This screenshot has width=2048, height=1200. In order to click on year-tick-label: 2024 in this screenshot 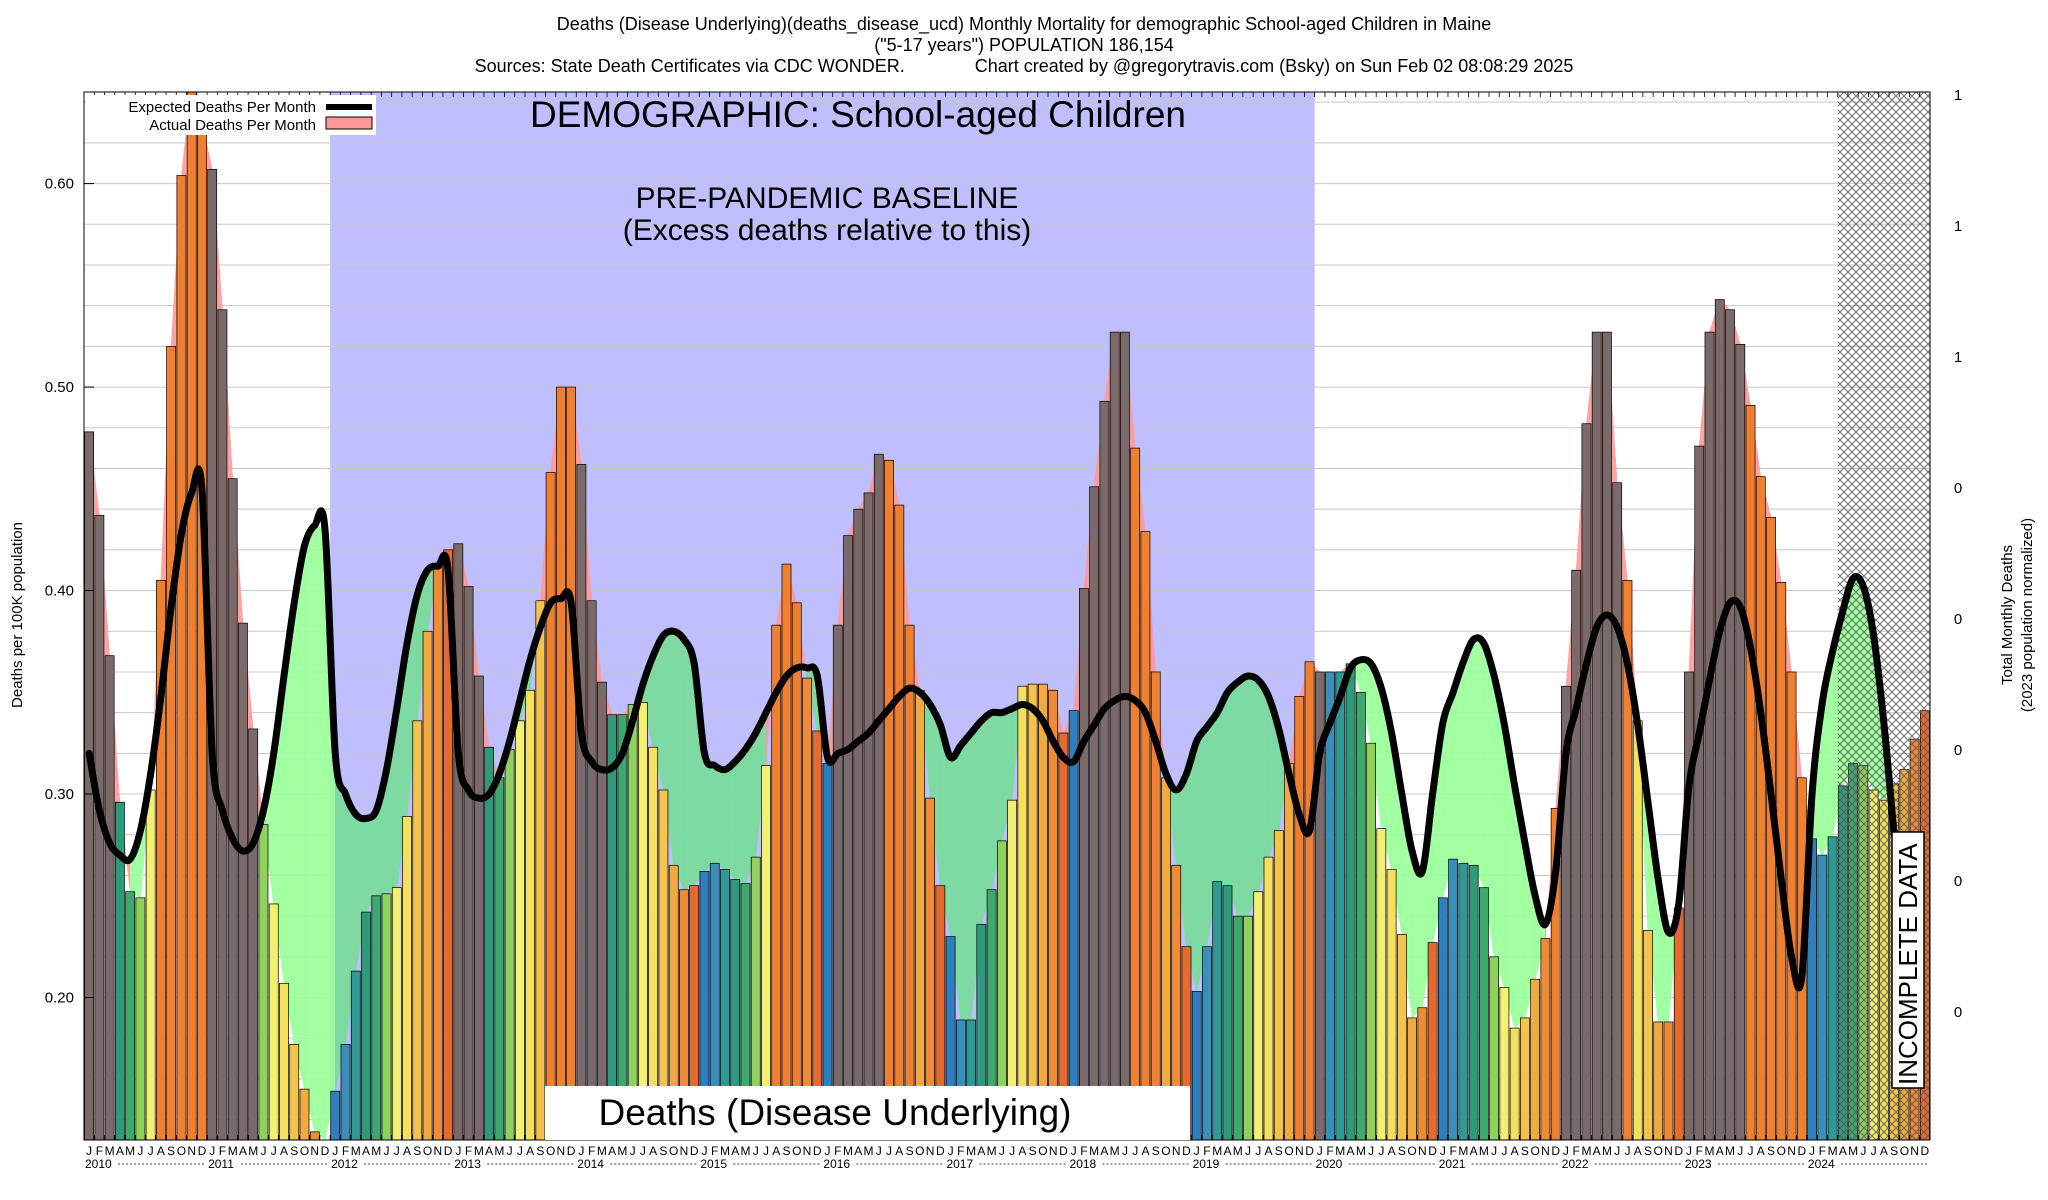, I will do `click(1821, 1164)`.